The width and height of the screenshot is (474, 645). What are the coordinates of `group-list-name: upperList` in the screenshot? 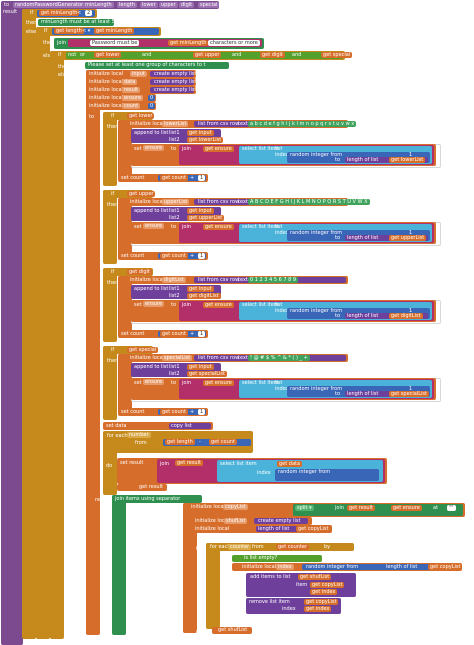 It's located at (176, 202).